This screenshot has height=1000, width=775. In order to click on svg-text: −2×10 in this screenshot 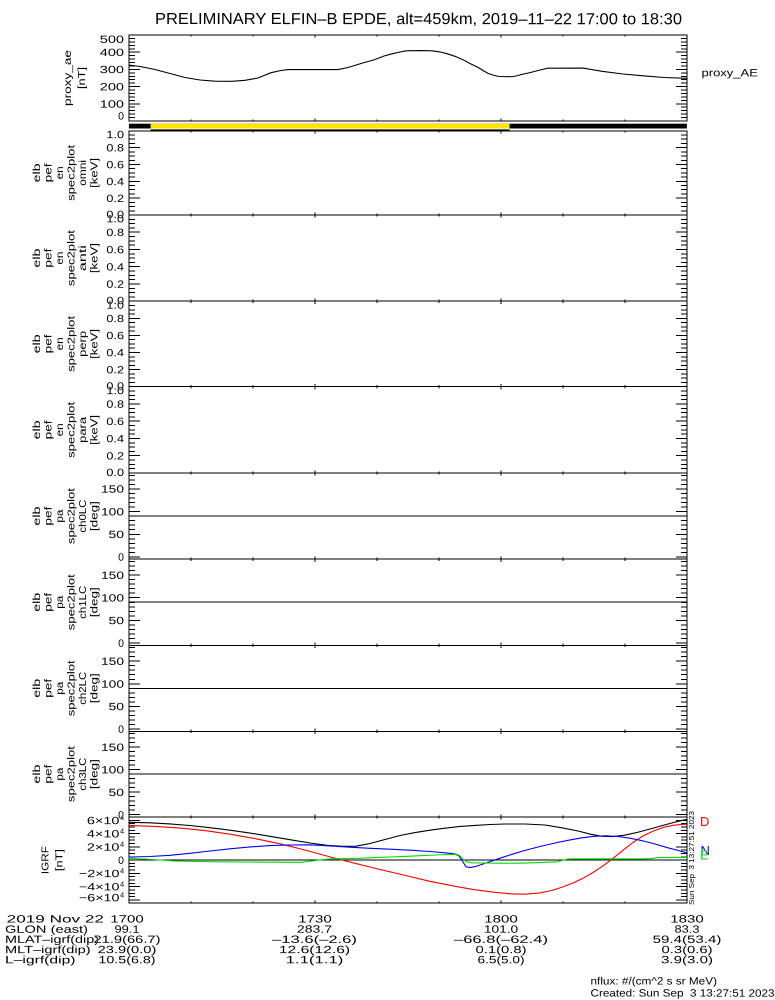, I will do `click(99, 874)`.